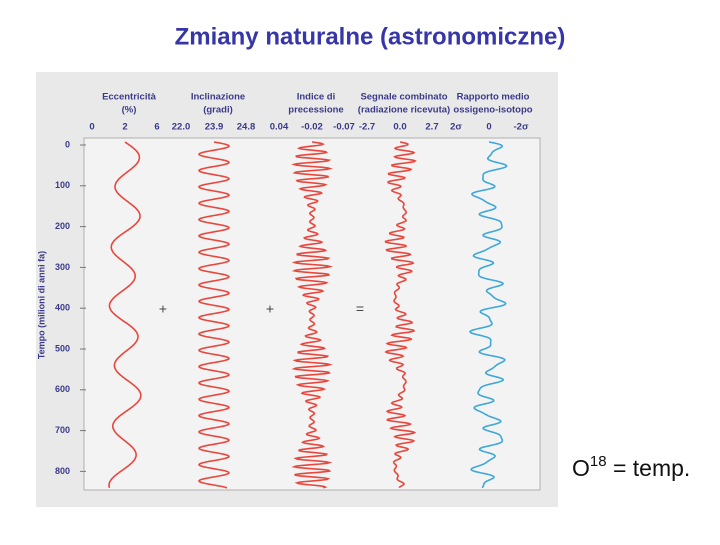 This screenshot has height=545, width=720. What do you see at coordinates (404, 110) in the screenshot?
I see `column-header: (radiazione ricevuta)` at bounding box center [404, 110].